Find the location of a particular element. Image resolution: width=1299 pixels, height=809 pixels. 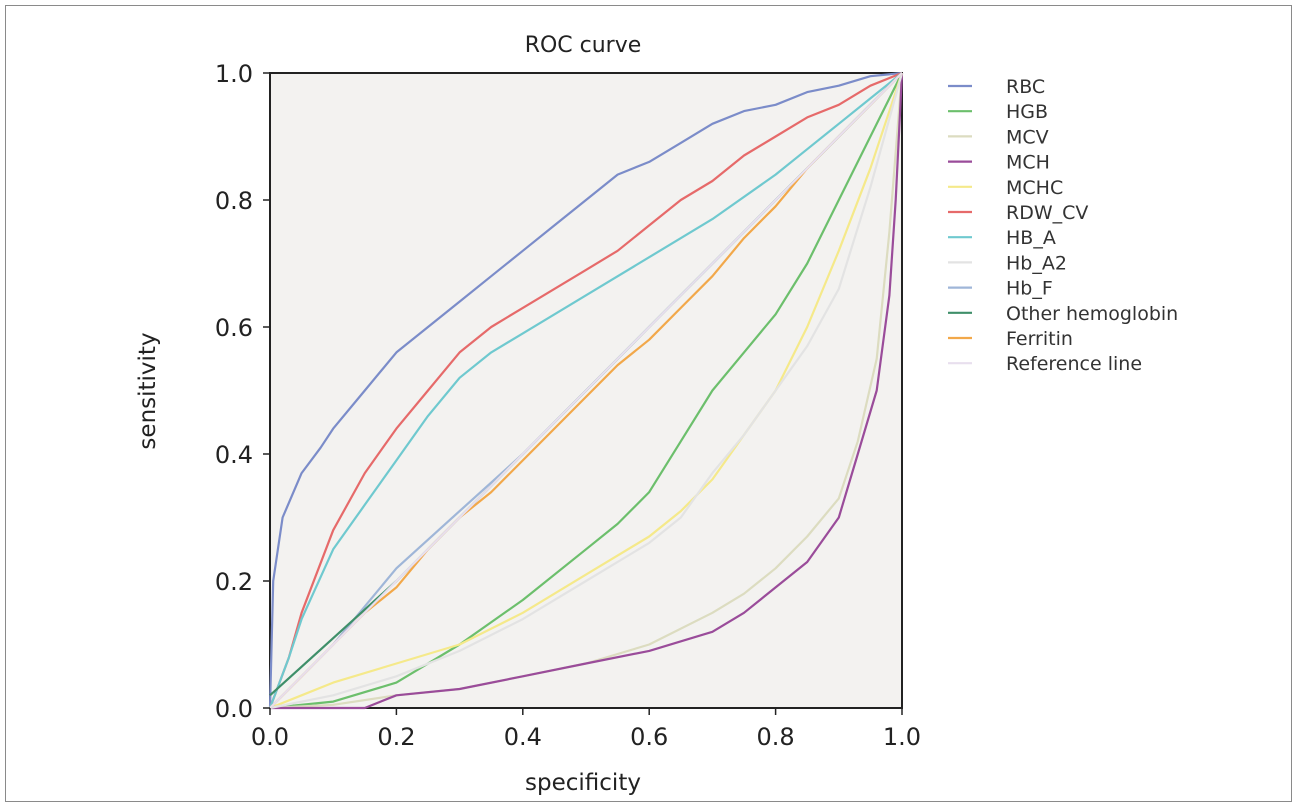

y-tick-label: 0.0 is located at coordinates (234, 709).